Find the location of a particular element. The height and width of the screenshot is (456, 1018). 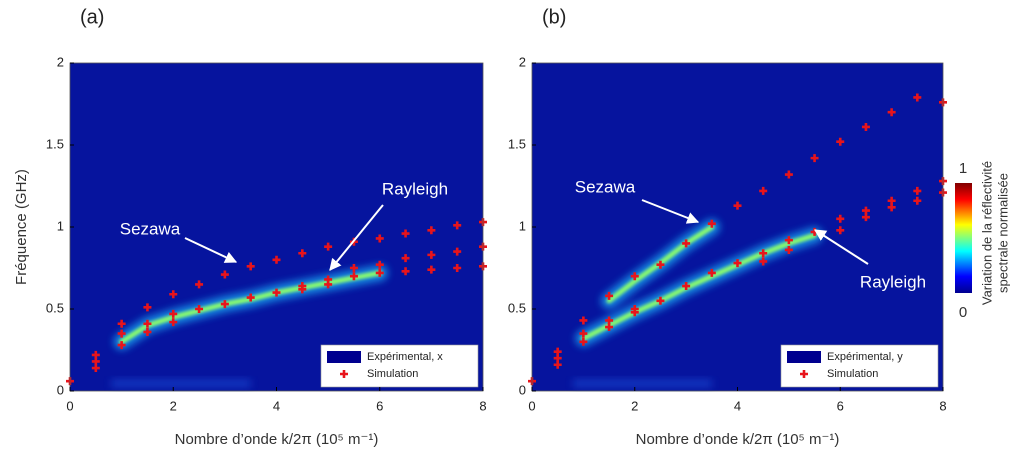

y-axis-label: Fréquence (GHz) is located at coordinates (21, 227).